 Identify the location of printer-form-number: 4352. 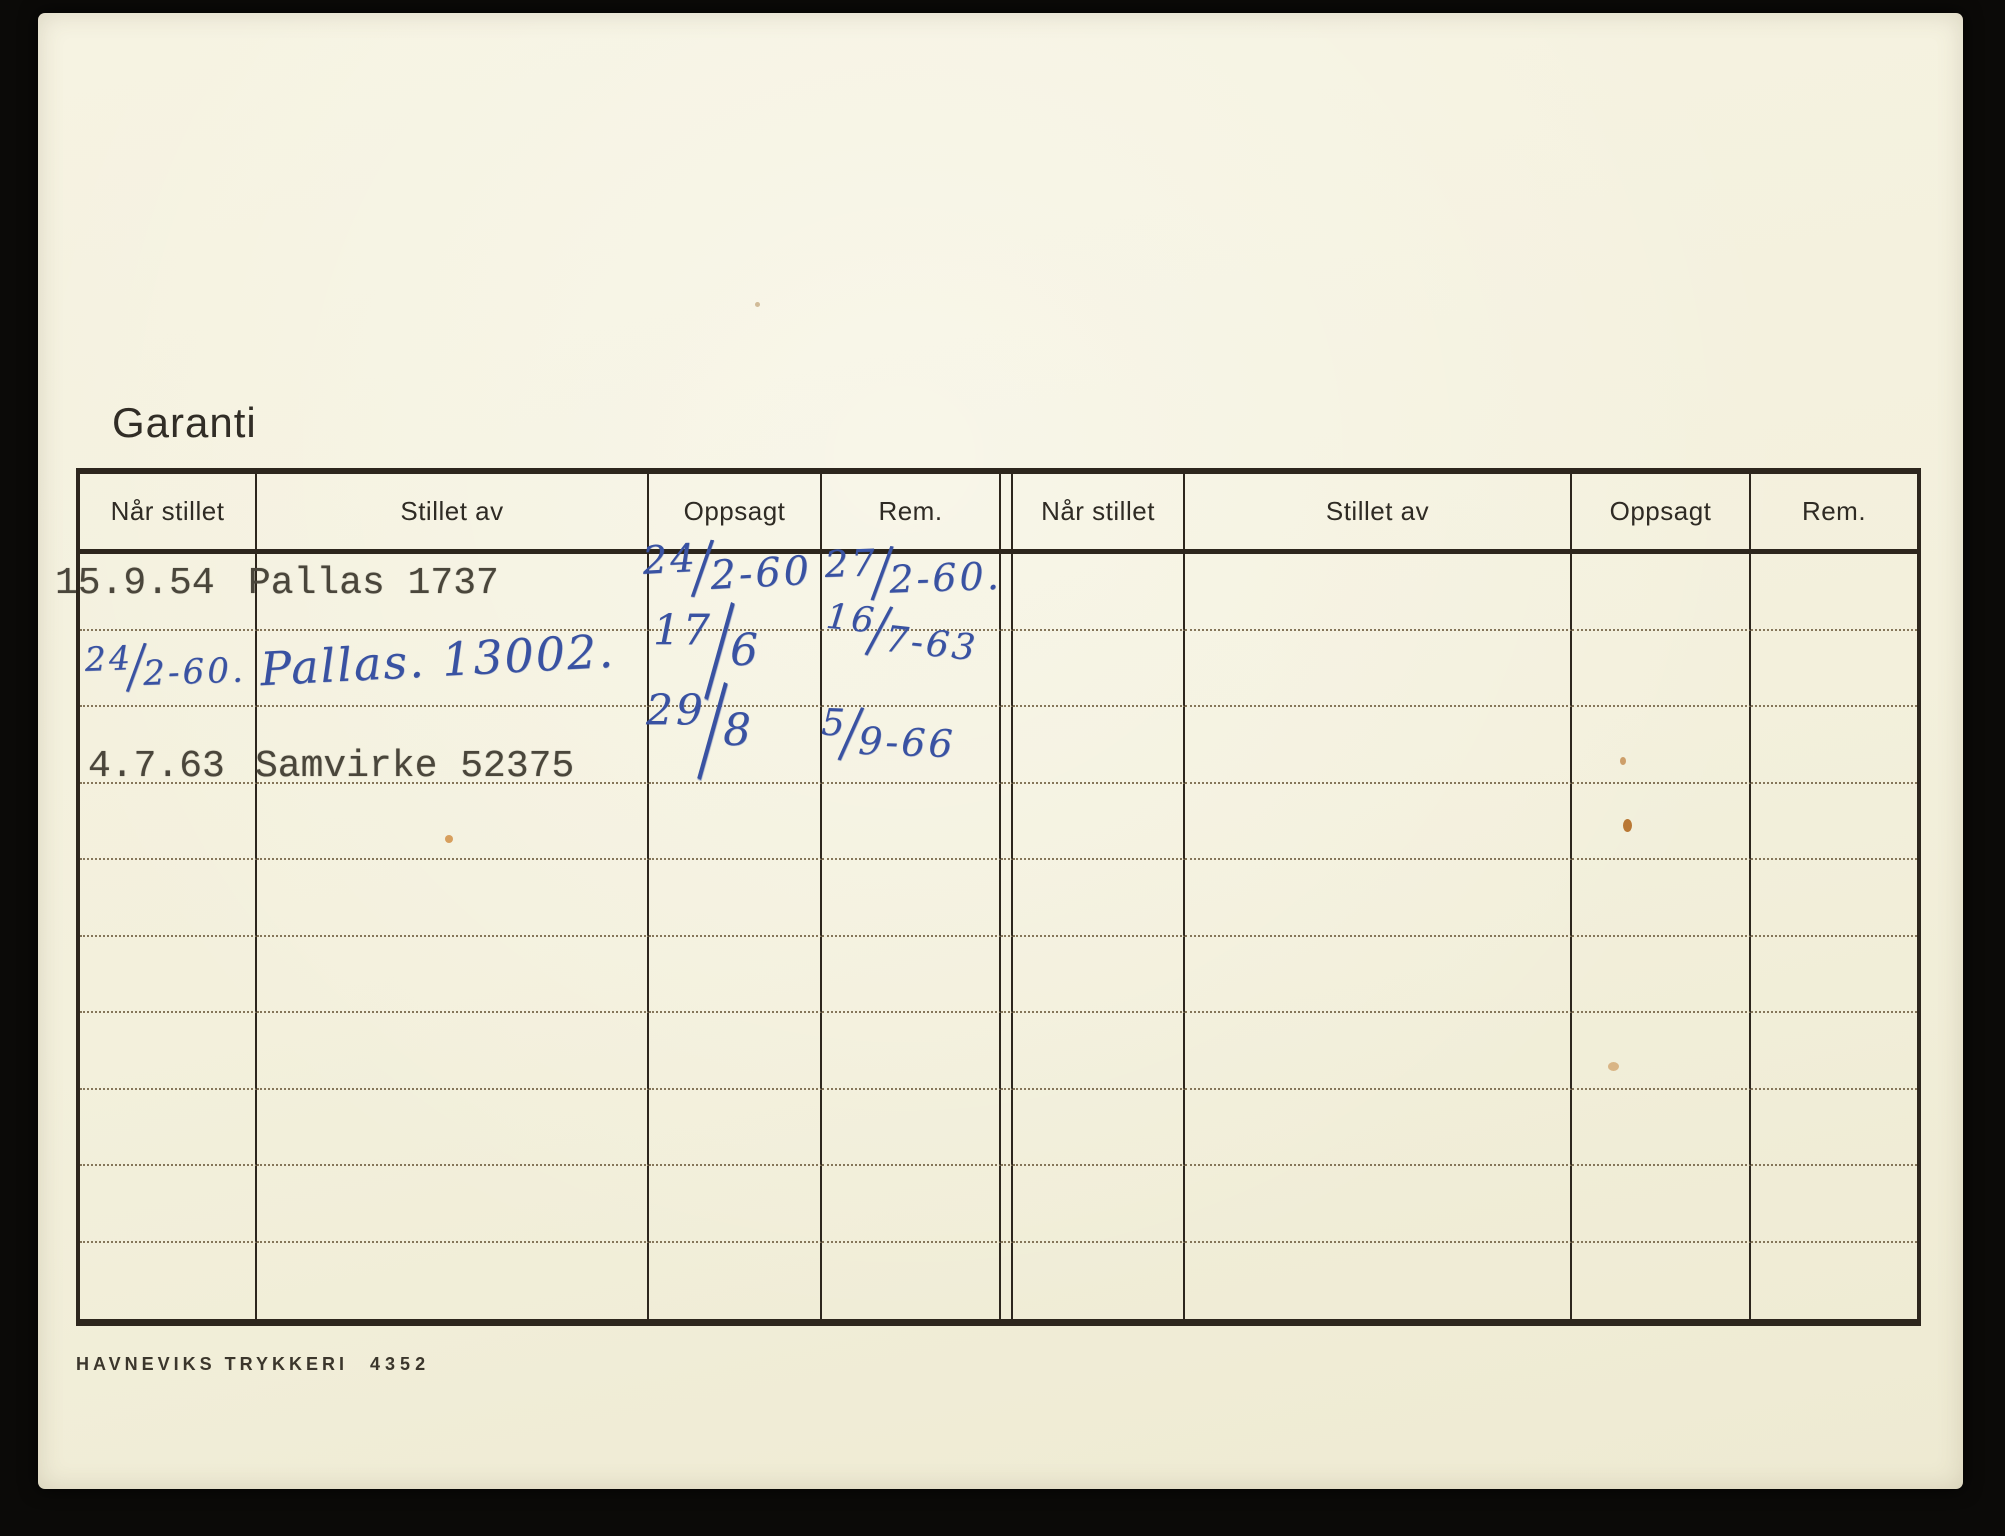
(400, 1364).